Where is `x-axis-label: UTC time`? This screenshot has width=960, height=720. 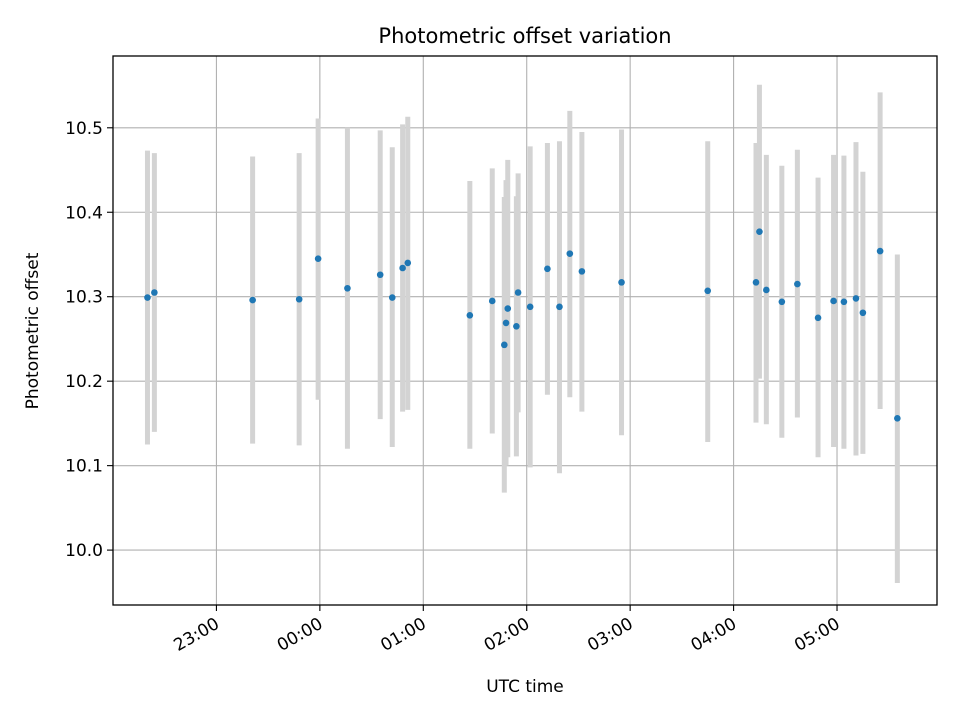
x-axis-label: UTC time is located at coordinates (525, 687).